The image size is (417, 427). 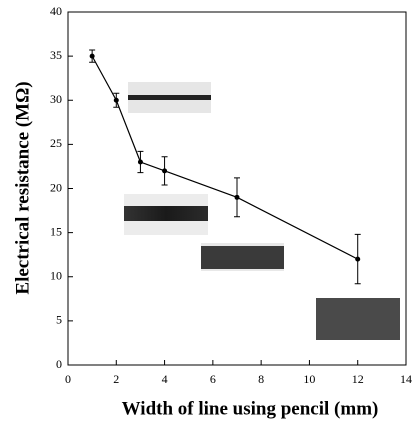 I want to click on y-tick-label: 25, so click(x=56, y=143).